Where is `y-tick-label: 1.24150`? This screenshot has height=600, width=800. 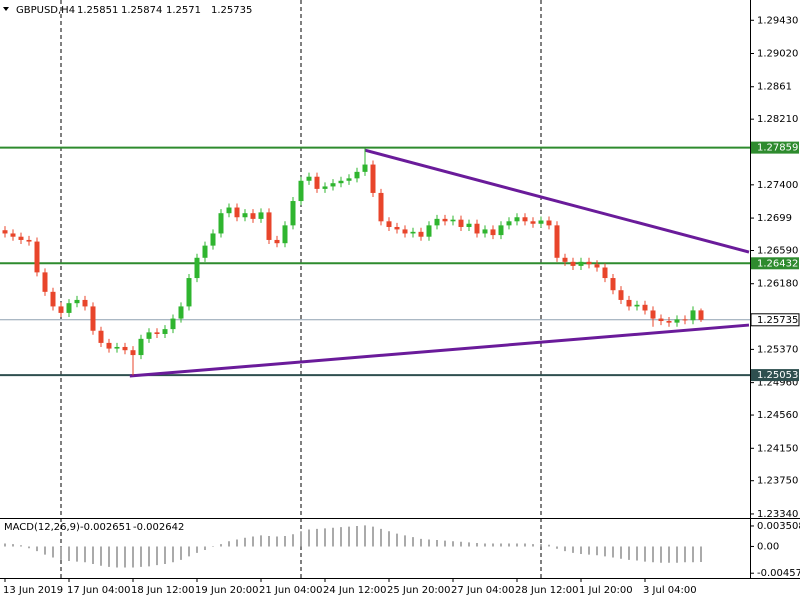 y-tick-label: 1.24150 is located at coordinates (777, 448).